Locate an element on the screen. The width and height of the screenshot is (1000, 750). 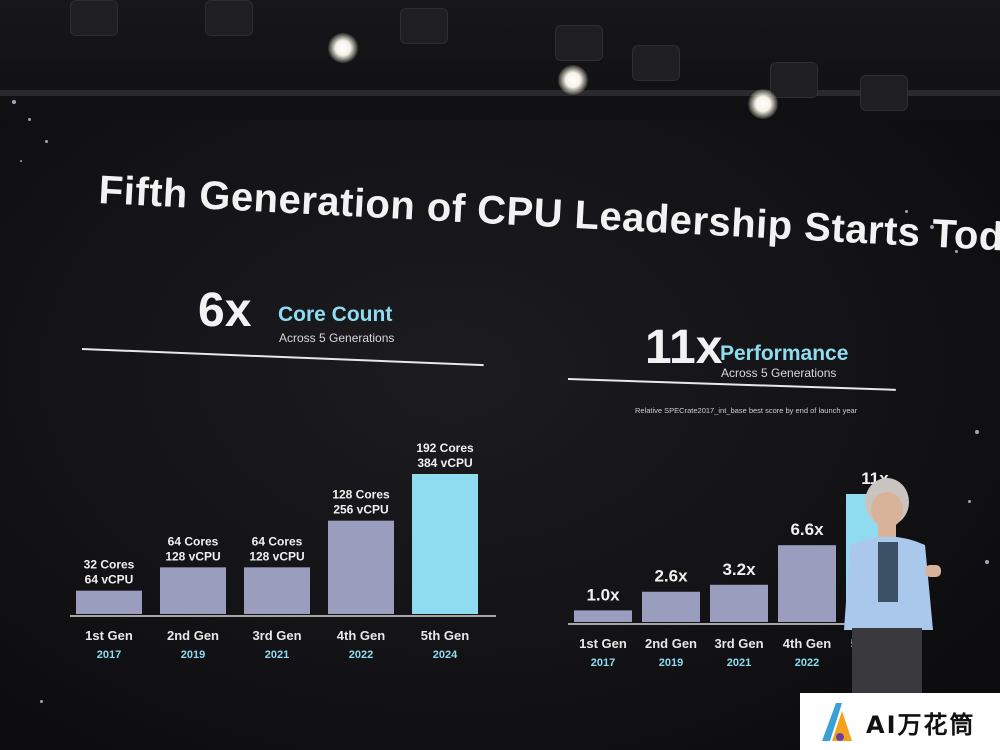
watermark-badge: AI万花筒 is located at coordinates (900, 721).